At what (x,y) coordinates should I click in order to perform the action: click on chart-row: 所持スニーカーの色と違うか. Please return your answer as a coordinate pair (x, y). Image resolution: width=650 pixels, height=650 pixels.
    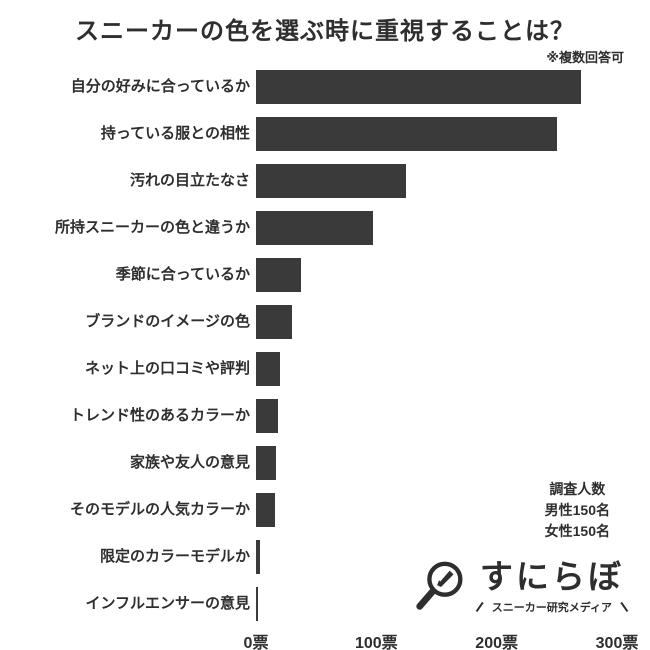
    Looking at the image, I should click on (308, 227).